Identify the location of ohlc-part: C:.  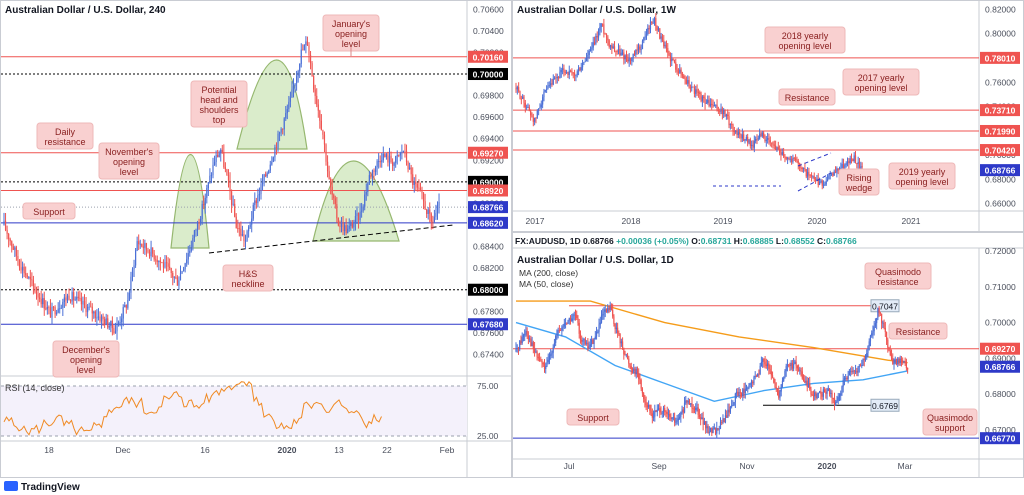
(821, 241).